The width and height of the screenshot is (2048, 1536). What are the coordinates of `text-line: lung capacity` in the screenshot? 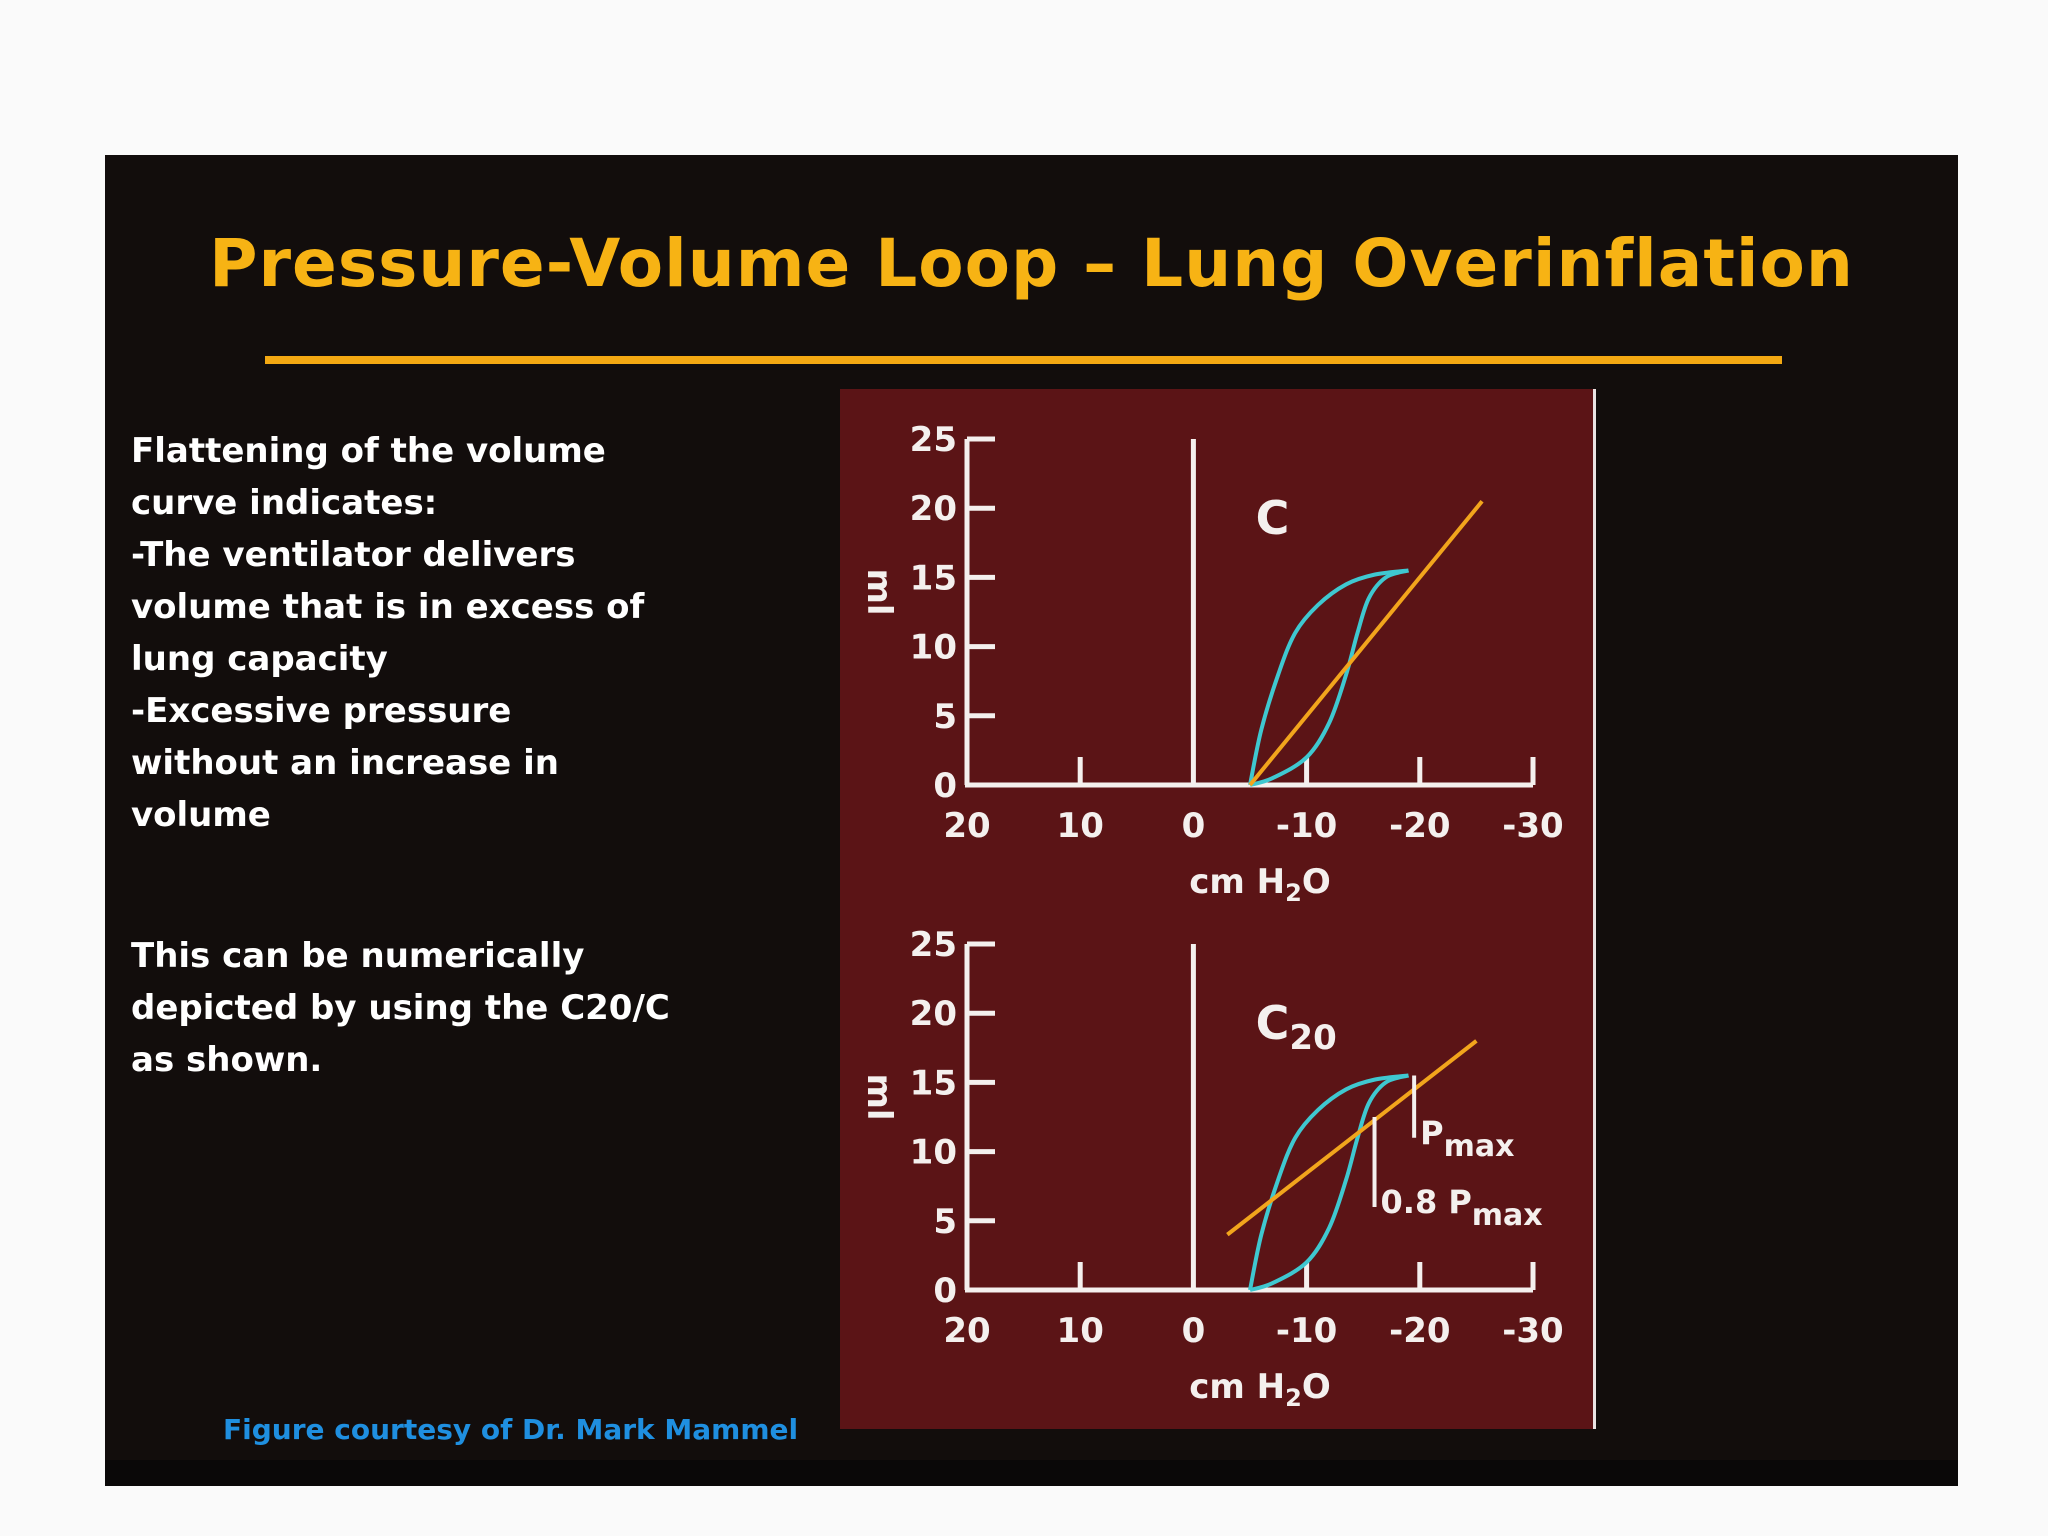 It's located at (259, 659).